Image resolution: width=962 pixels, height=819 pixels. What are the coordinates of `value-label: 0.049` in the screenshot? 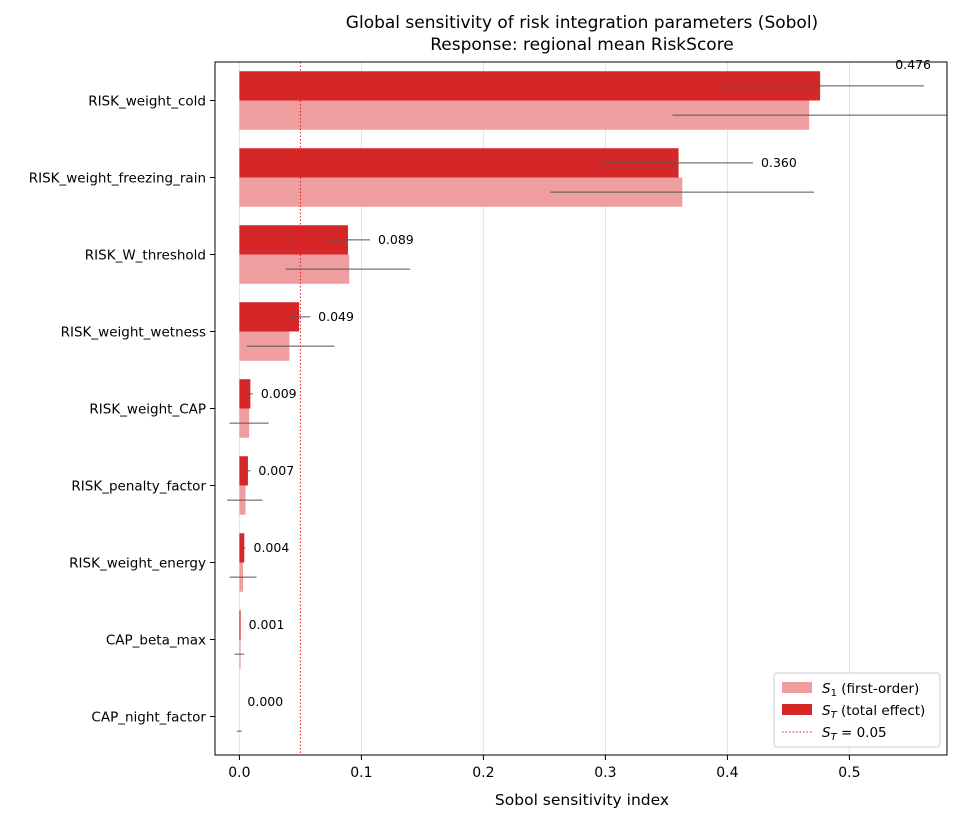 It's located at (336, 316).